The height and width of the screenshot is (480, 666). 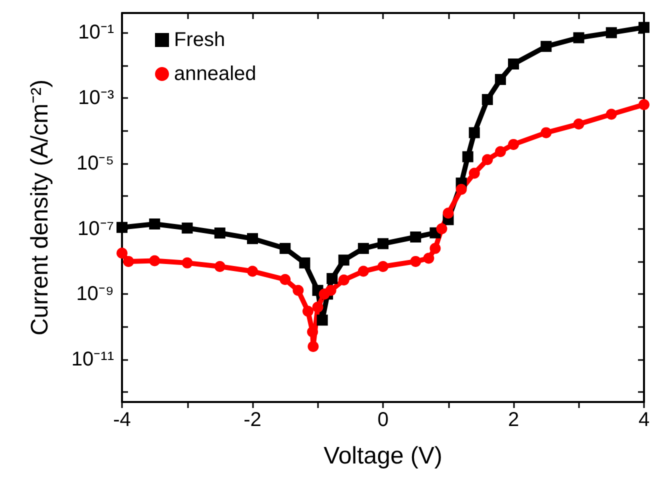 I want to click on x-axis-title: Voltage (V), so click(x=383, y=456).